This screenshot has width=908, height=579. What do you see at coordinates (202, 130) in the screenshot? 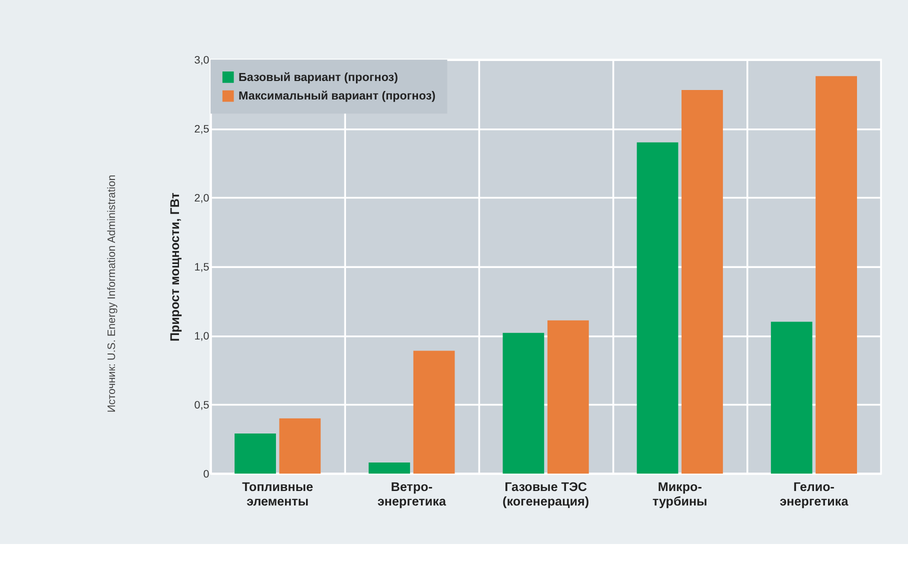
I see `y-tick-label: 2,5` at bounding box center [202, 130].